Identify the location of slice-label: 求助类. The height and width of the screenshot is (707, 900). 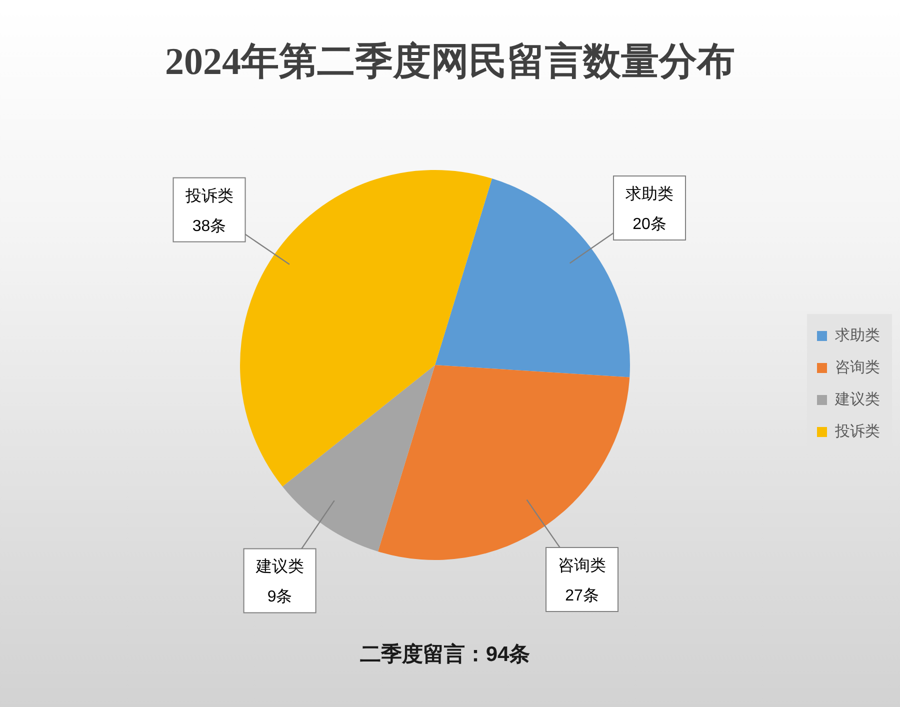
(650, 193).